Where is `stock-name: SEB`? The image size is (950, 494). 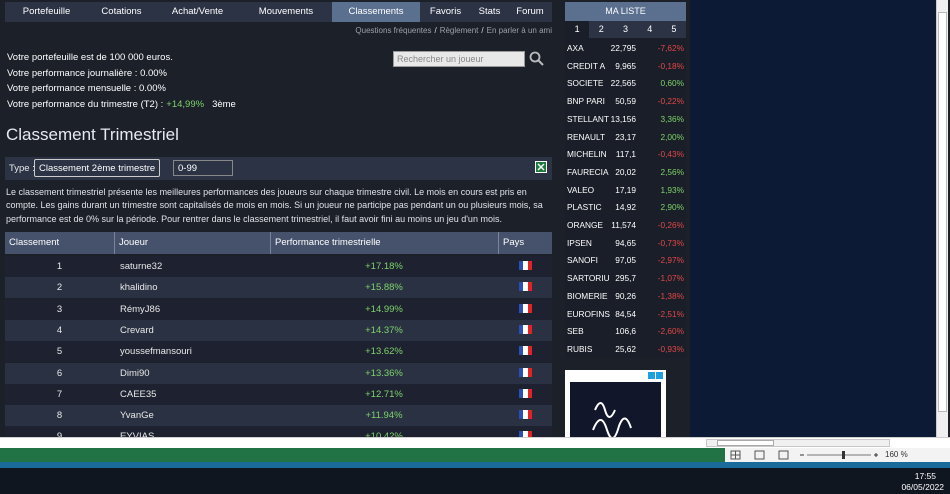
stock-name: SEB is located at coordinates (575, 331).